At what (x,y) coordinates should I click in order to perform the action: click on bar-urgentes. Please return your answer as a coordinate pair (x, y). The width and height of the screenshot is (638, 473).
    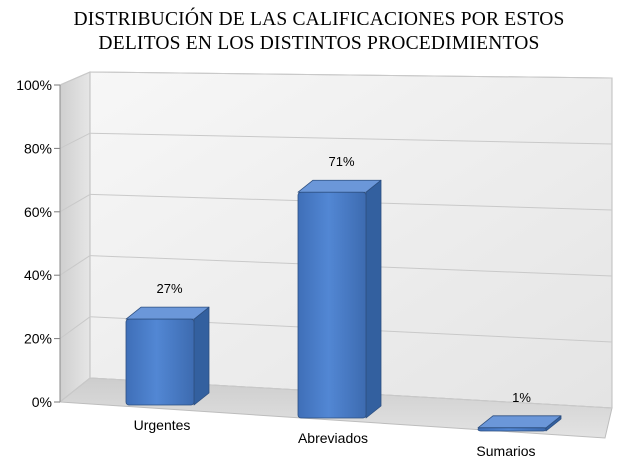
    Looking at the image, I should click on (167, 356).